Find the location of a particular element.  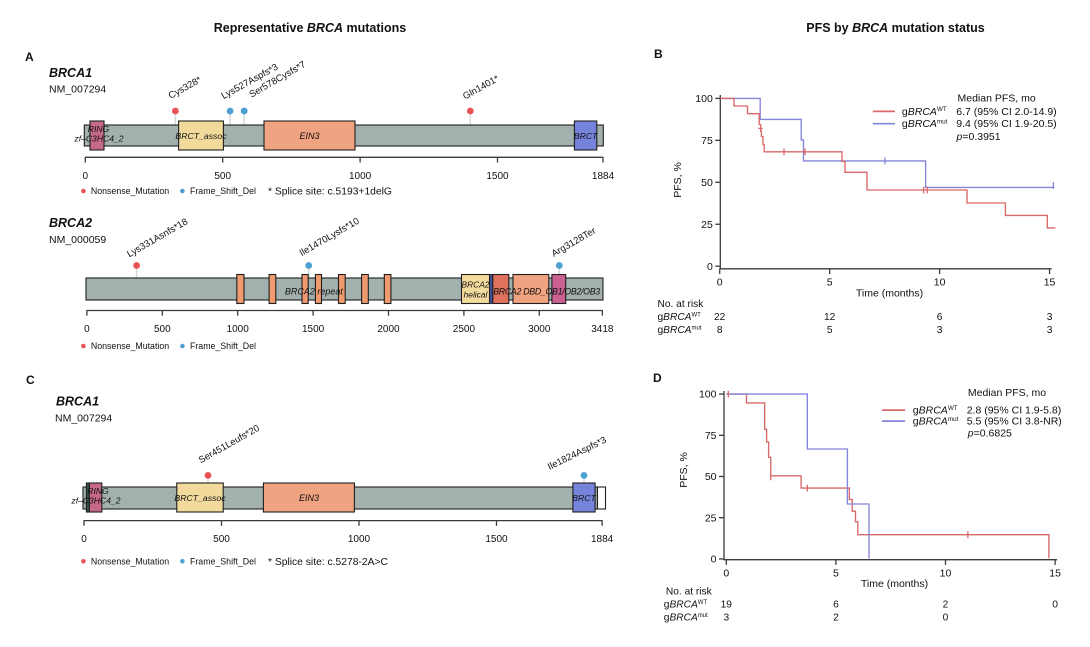

svg-text: NM_007294 is located at coordinates (77, 90).